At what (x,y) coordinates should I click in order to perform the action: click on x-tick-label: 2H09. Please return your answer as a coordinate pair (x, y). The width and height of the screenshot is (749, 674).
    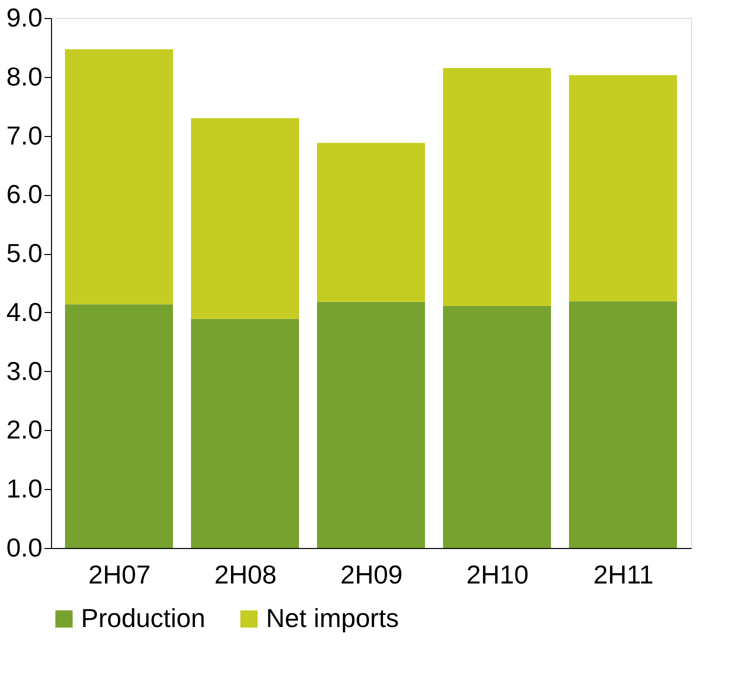
    Looking at the image, I should click on (371, 575).